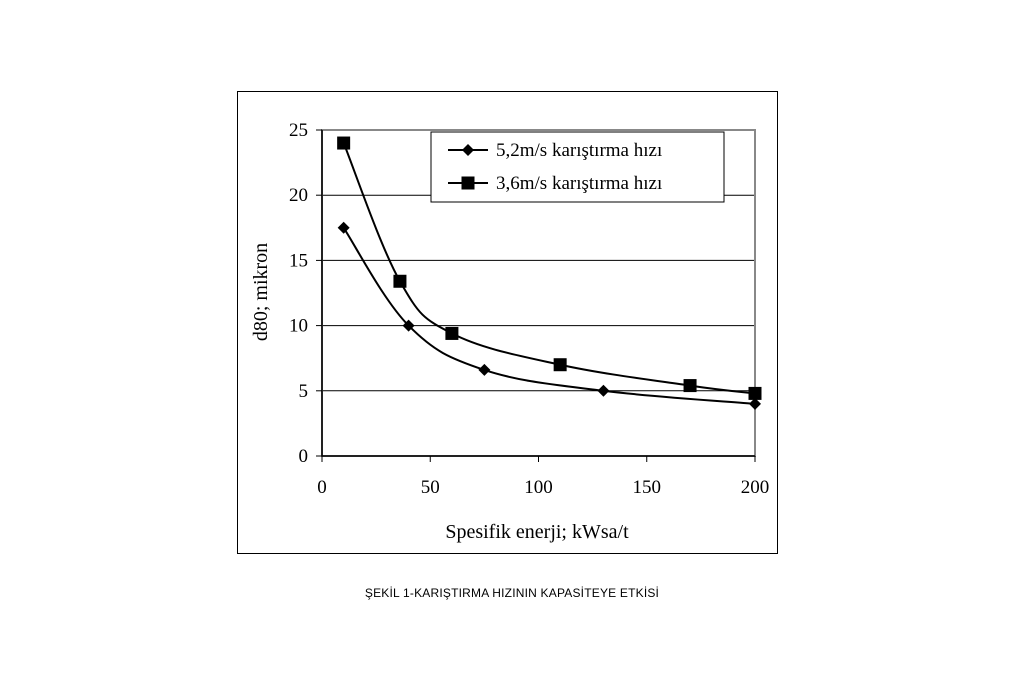 The image size is (1024, 683). Describe the element at coordinates (298, 326) in the screenshot. I see `y-tick-label: 10` at that location.